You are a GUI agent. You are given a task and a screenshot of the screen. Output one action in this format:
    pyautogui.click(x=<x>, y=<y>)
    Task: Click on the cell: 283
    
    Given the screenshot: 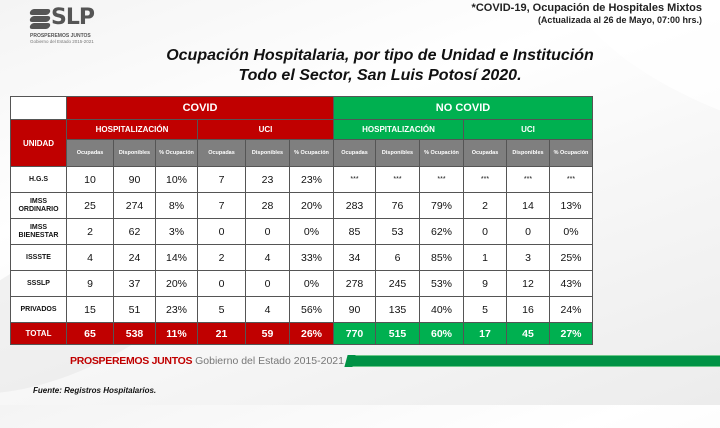 What is the action you would take?
    pyautogui.click(x=354, y=205)
    